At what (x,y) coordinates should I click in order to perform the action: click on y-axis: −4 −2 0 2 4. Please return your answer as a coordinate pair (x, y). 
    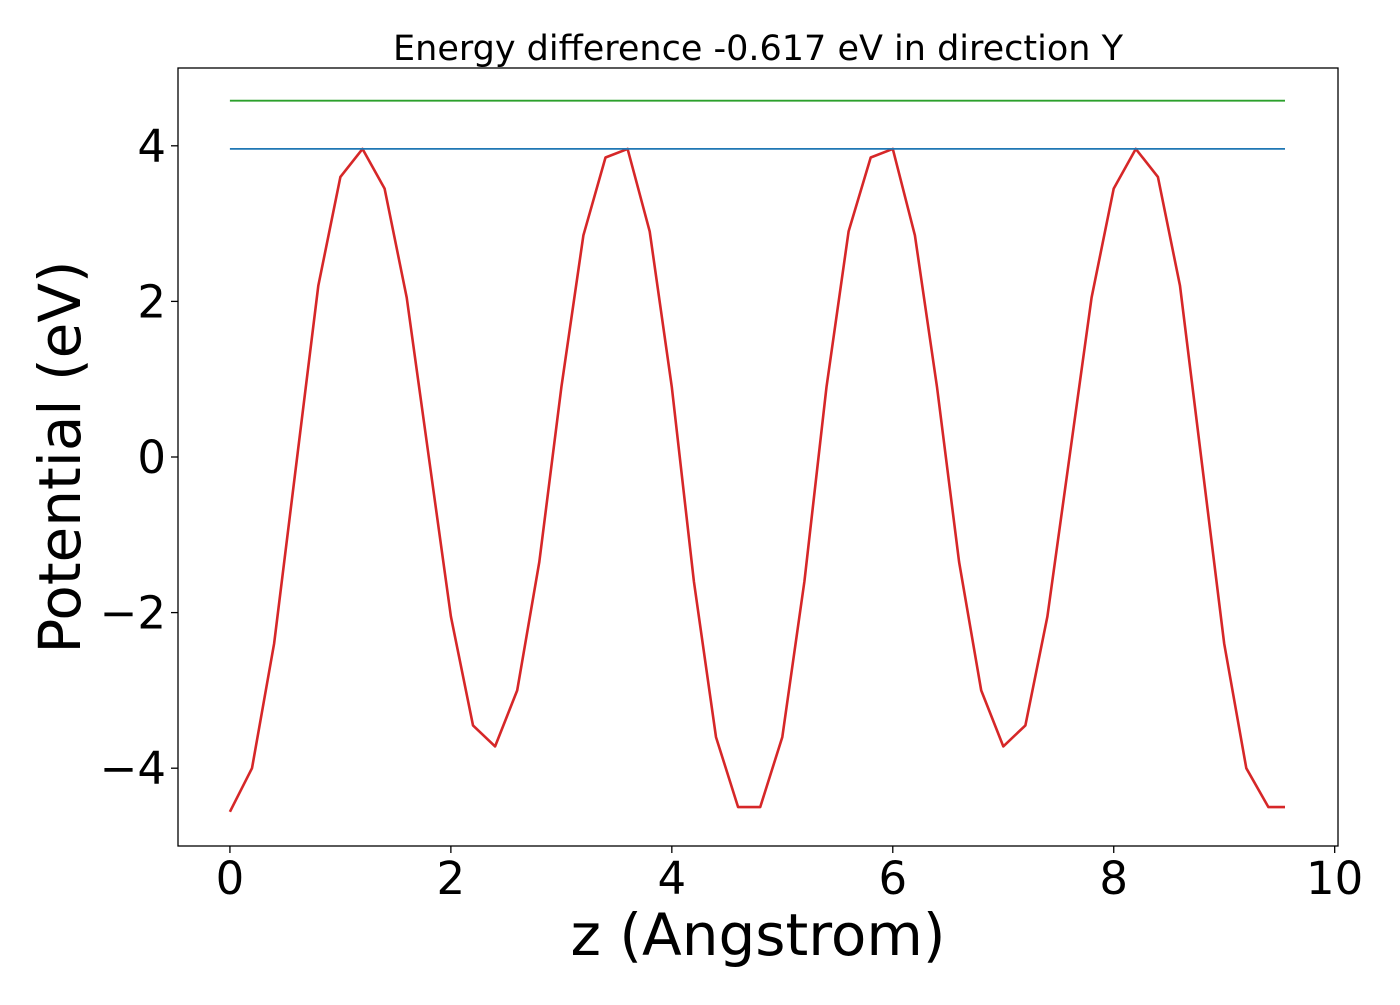
    Looking at the image, I should click on (139, 457).